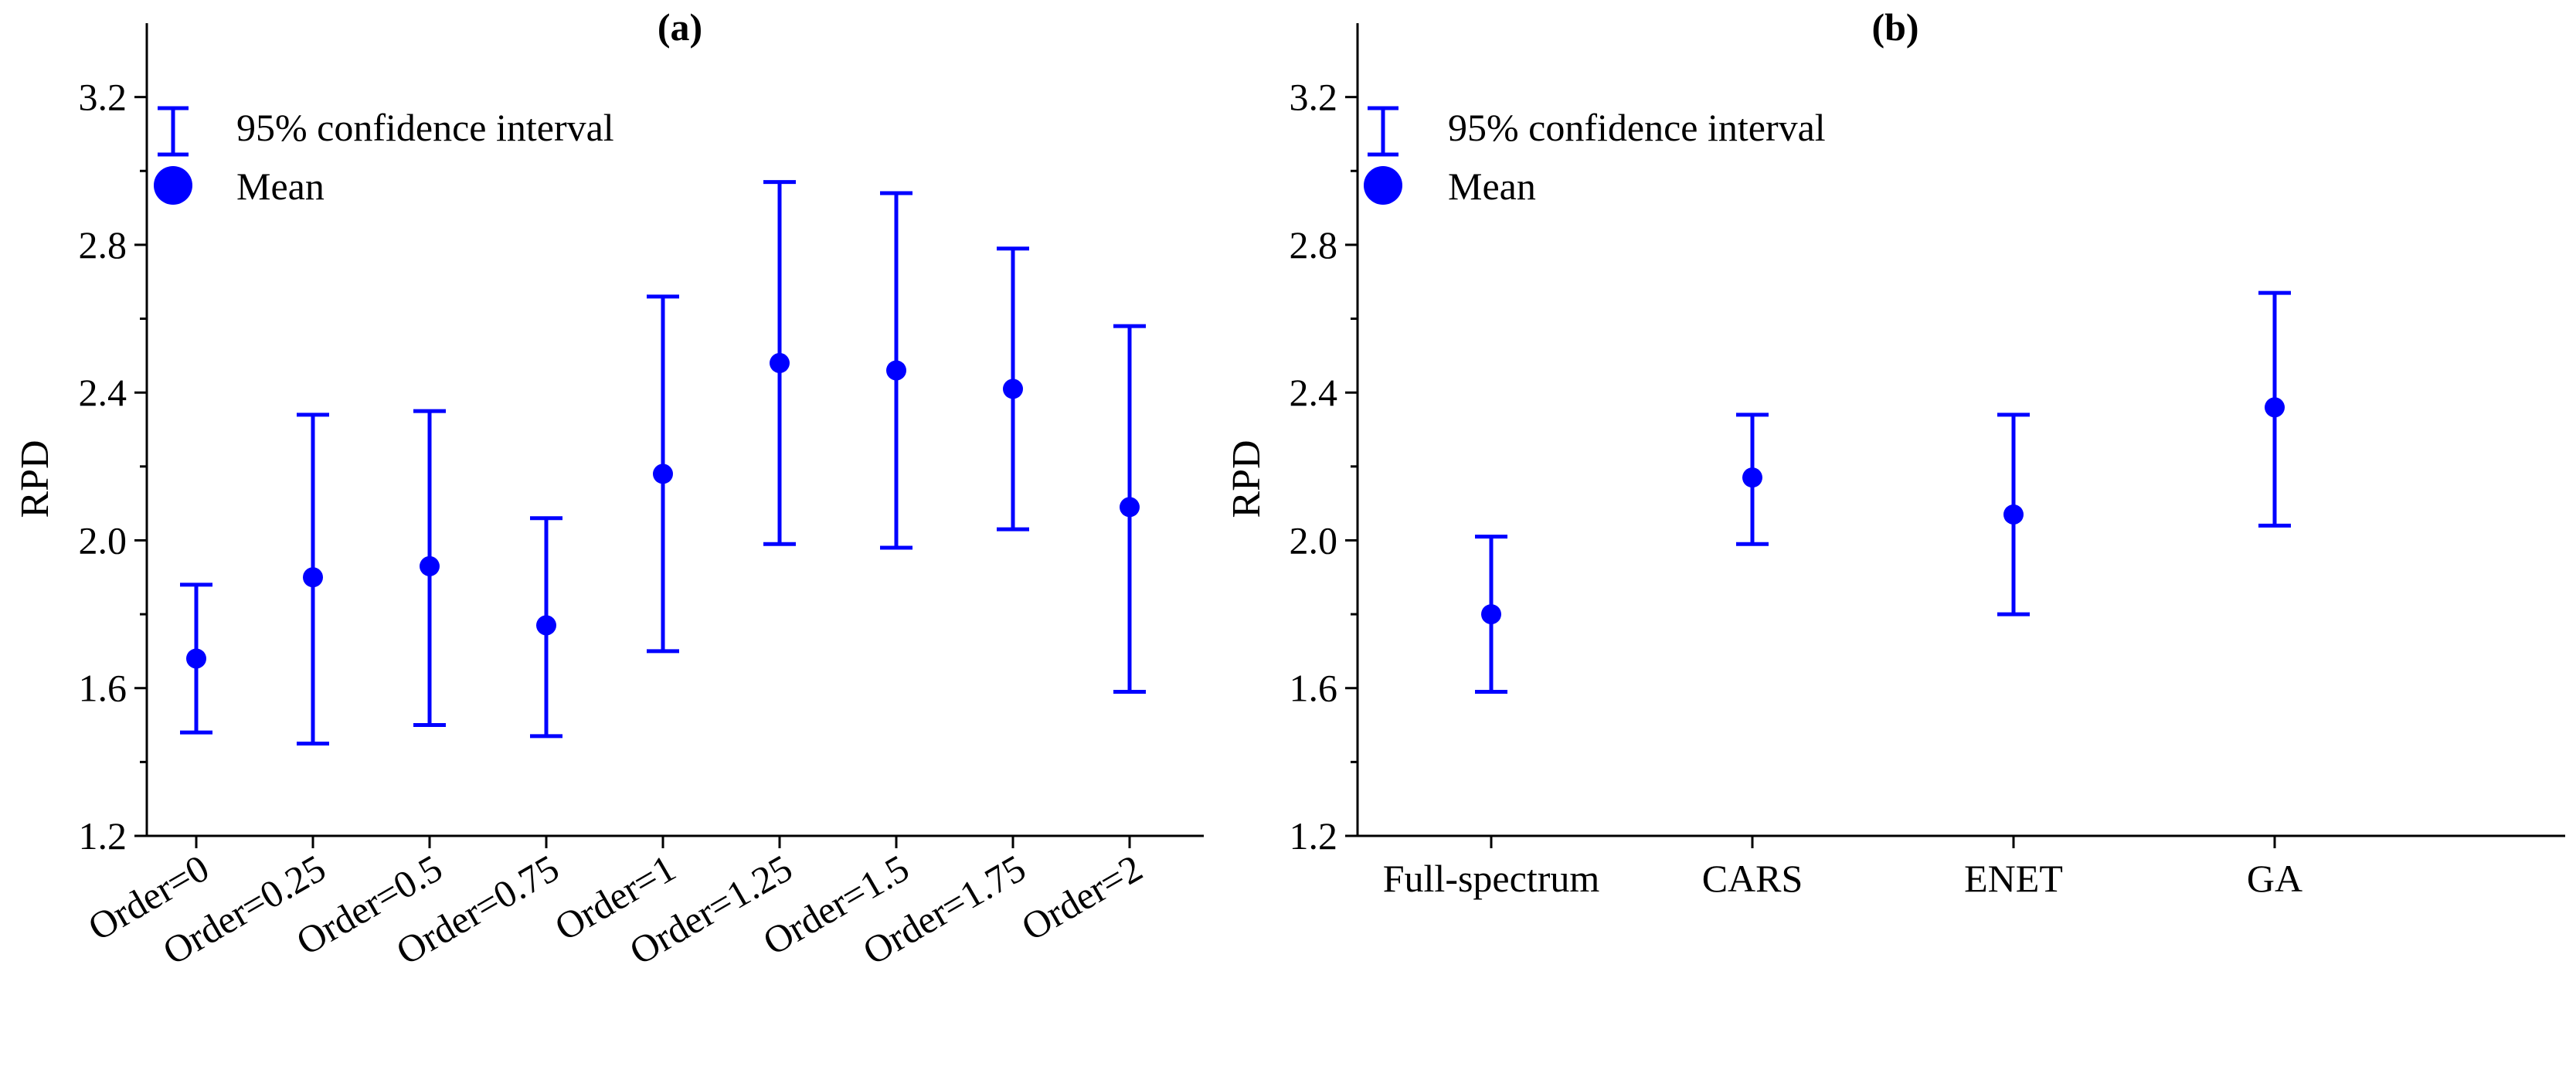 This screenshot has width=2576, height=1080. What do you see at coordinates (1595, 157) in the screenshot?
I see `panel-b-legend: 95% confidence interval Mean` at bounding box center [1595, 157].